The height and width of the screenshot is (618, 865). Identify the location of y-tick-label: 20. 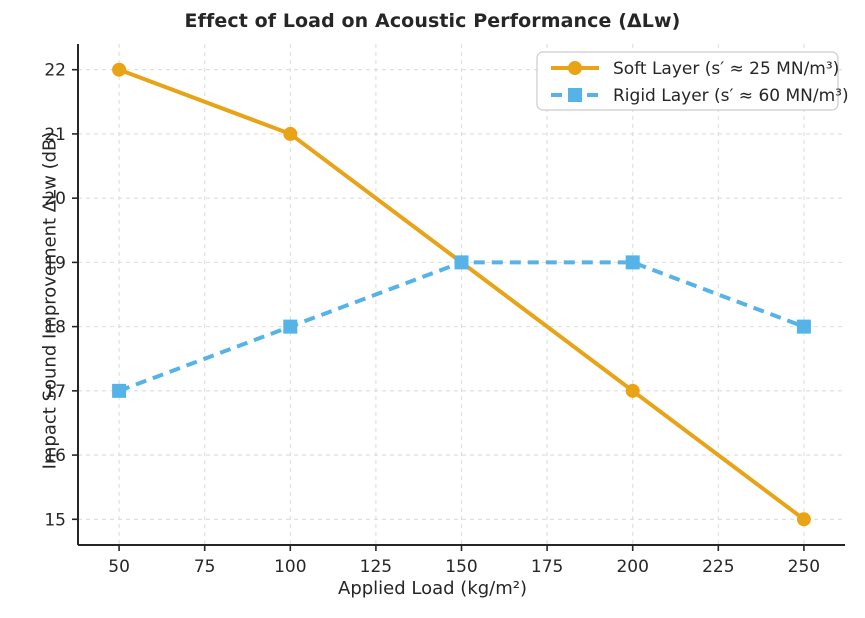
(55, 199).